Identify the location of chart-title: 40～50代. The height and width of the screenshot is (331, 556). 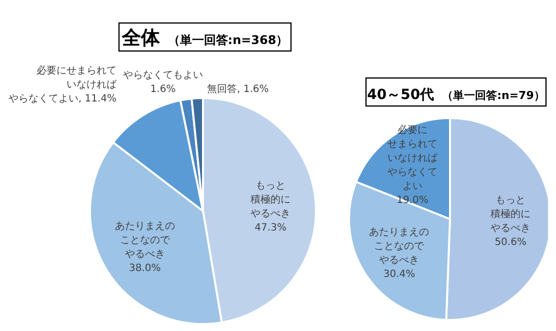
(400, 95).